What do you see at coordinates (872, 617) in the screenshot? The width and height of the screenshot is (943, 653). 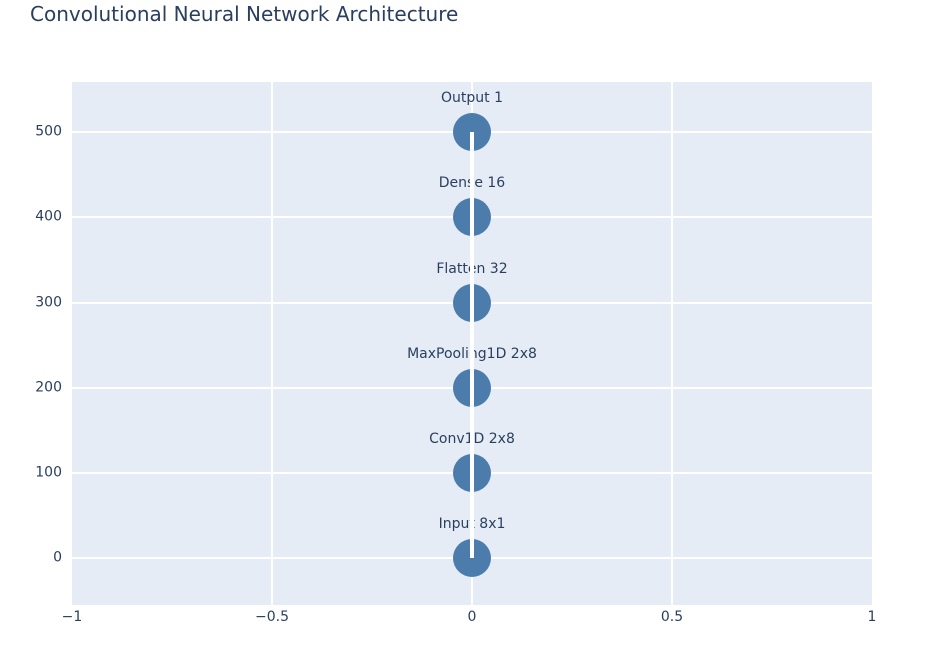 I see `x-tick-label: 1` at bounding box center [872, 617].